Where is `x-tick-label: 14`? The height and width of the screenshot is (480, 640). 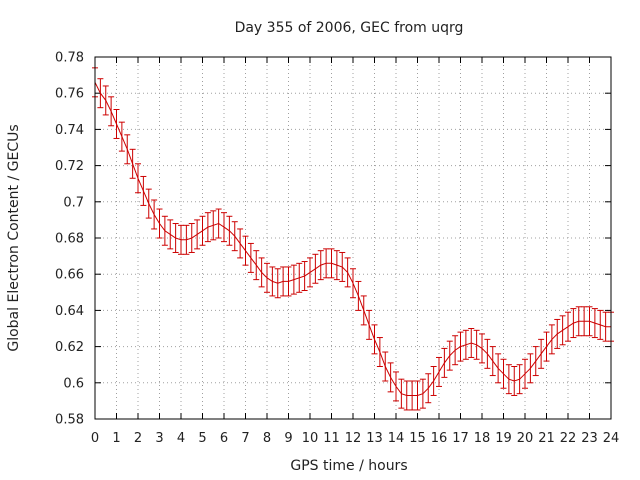
x-tick-label: 14 is located at coordinates (396, 438).